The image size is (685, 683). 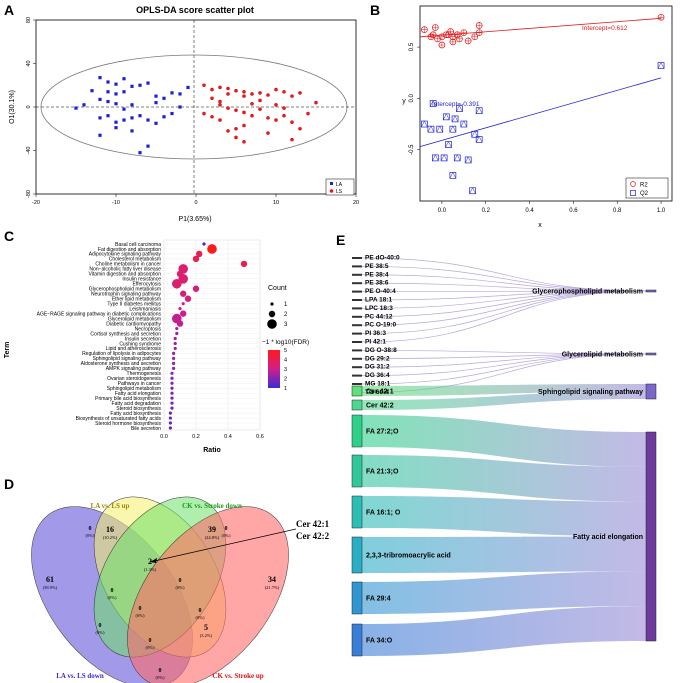 What do you see at coordinates (12, 107) in the screenshot?
I see `y-axis-label: O1(30.1%)` at bounding box center [12, 107].